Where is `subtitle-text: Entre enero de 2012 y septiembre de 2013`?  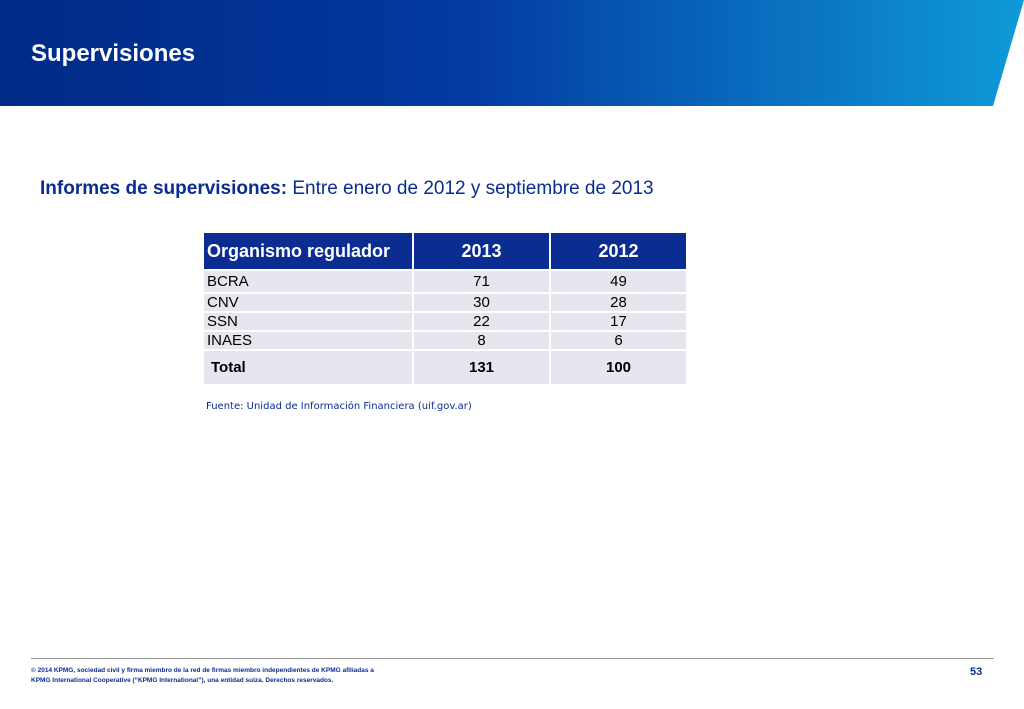 subtitle-text: Entre enero de 2012 y septiembre de 2013 is located at coordinates (470, 188).